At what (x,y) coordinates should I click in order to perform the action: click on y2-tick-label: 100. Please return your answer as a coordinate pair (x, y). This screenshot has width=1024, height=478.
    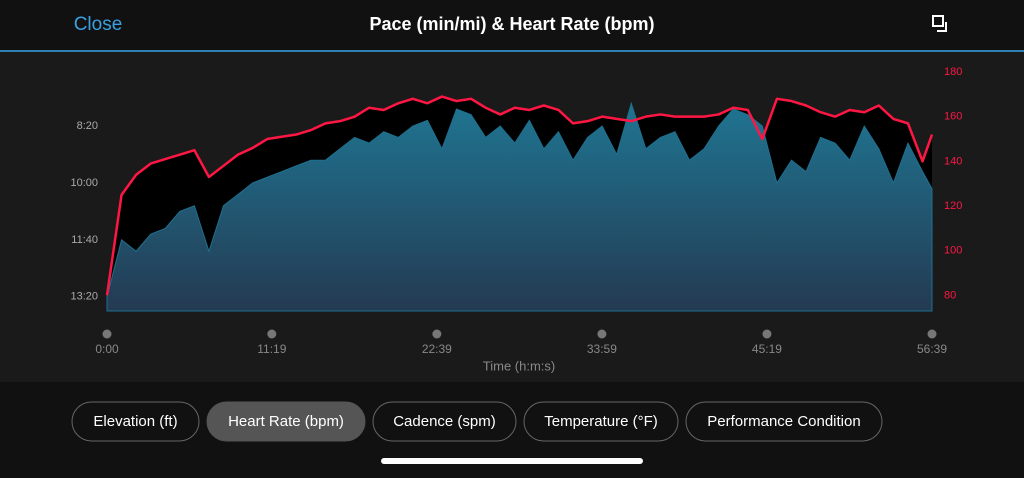
    Looking at the image, I should click on (953, 251).